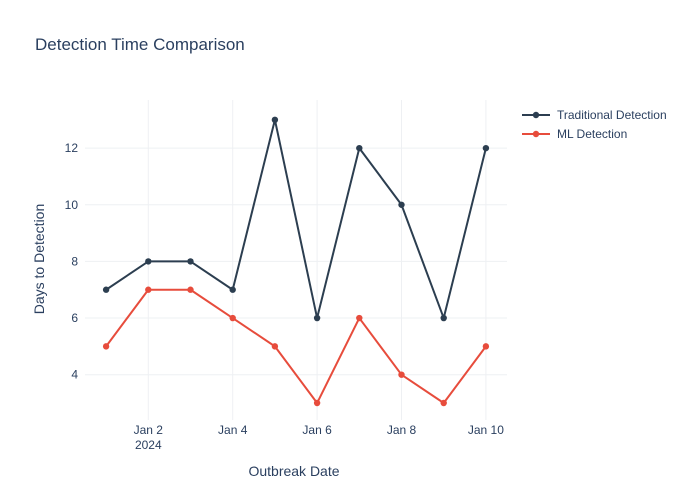 The width and height of the screenshot is (700, 500). What do you see at coordinates (39, 259) in the screenshot?
I see `y-axis-title: Days to Detection` at bounding box center [39, 259].